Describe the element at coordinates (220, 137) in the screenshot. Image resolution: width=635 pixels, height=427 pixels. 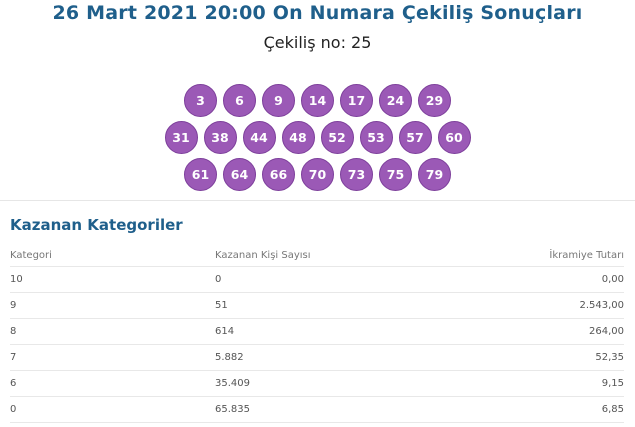
I see `number-ball: 38` at that location.